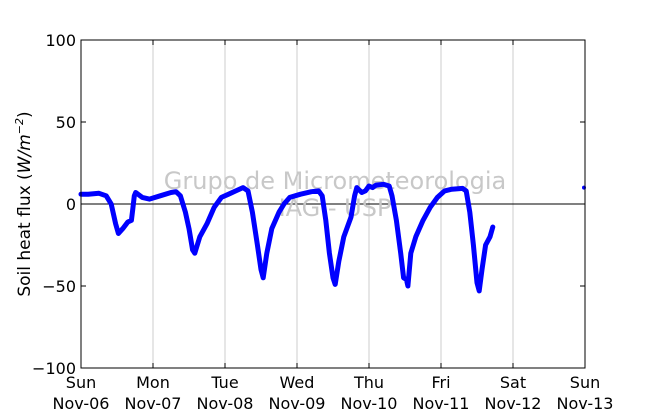 Image resolution: width=650 pixels, height=409 pixels. I want to click on x-tick-day-0: Sun, so click(81, 382).